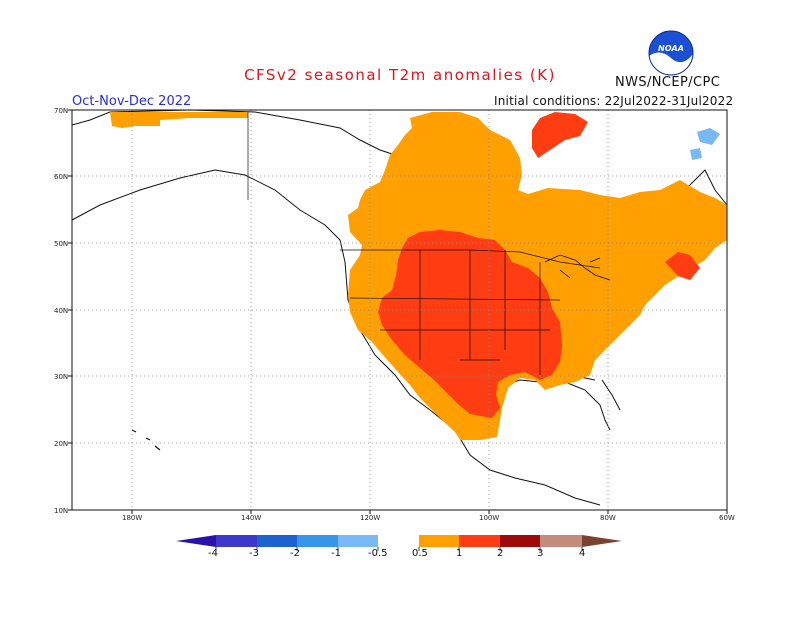 Image resolution: width=800 pixels, height=618 pixels. I want to click on lat-label: 10N, so click(61, 511).